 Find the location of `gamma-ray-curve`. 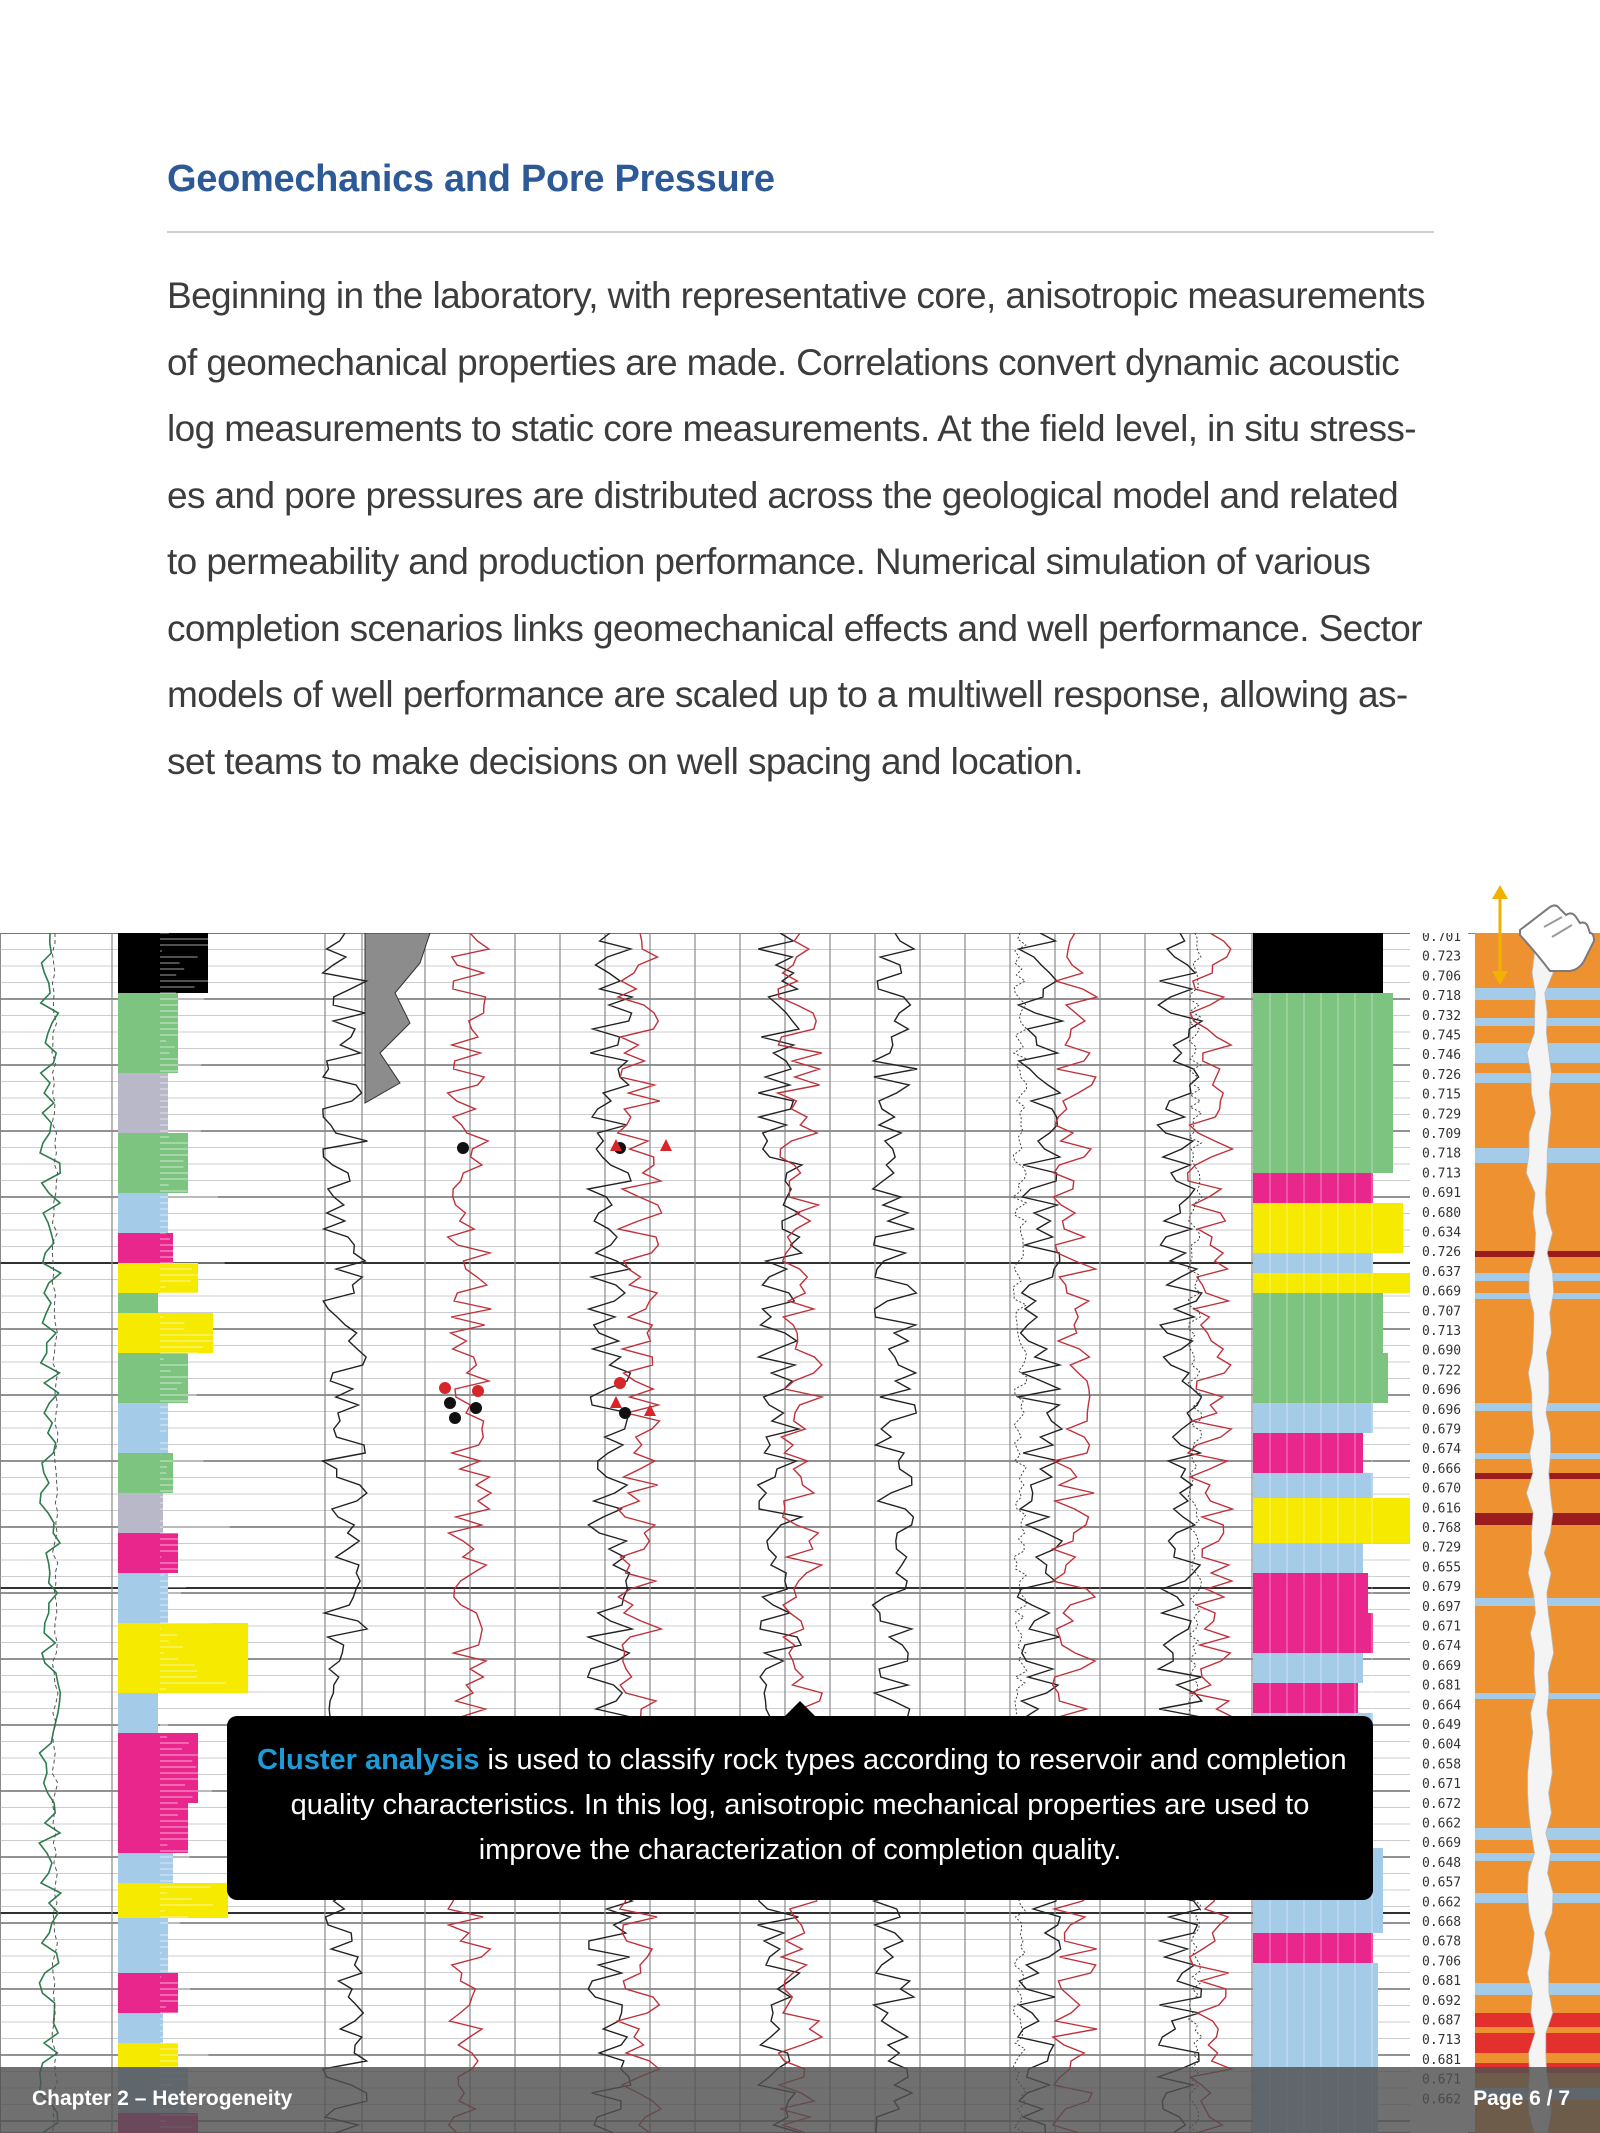

gamma-ray-curve is located at coordinates (50, 1533).